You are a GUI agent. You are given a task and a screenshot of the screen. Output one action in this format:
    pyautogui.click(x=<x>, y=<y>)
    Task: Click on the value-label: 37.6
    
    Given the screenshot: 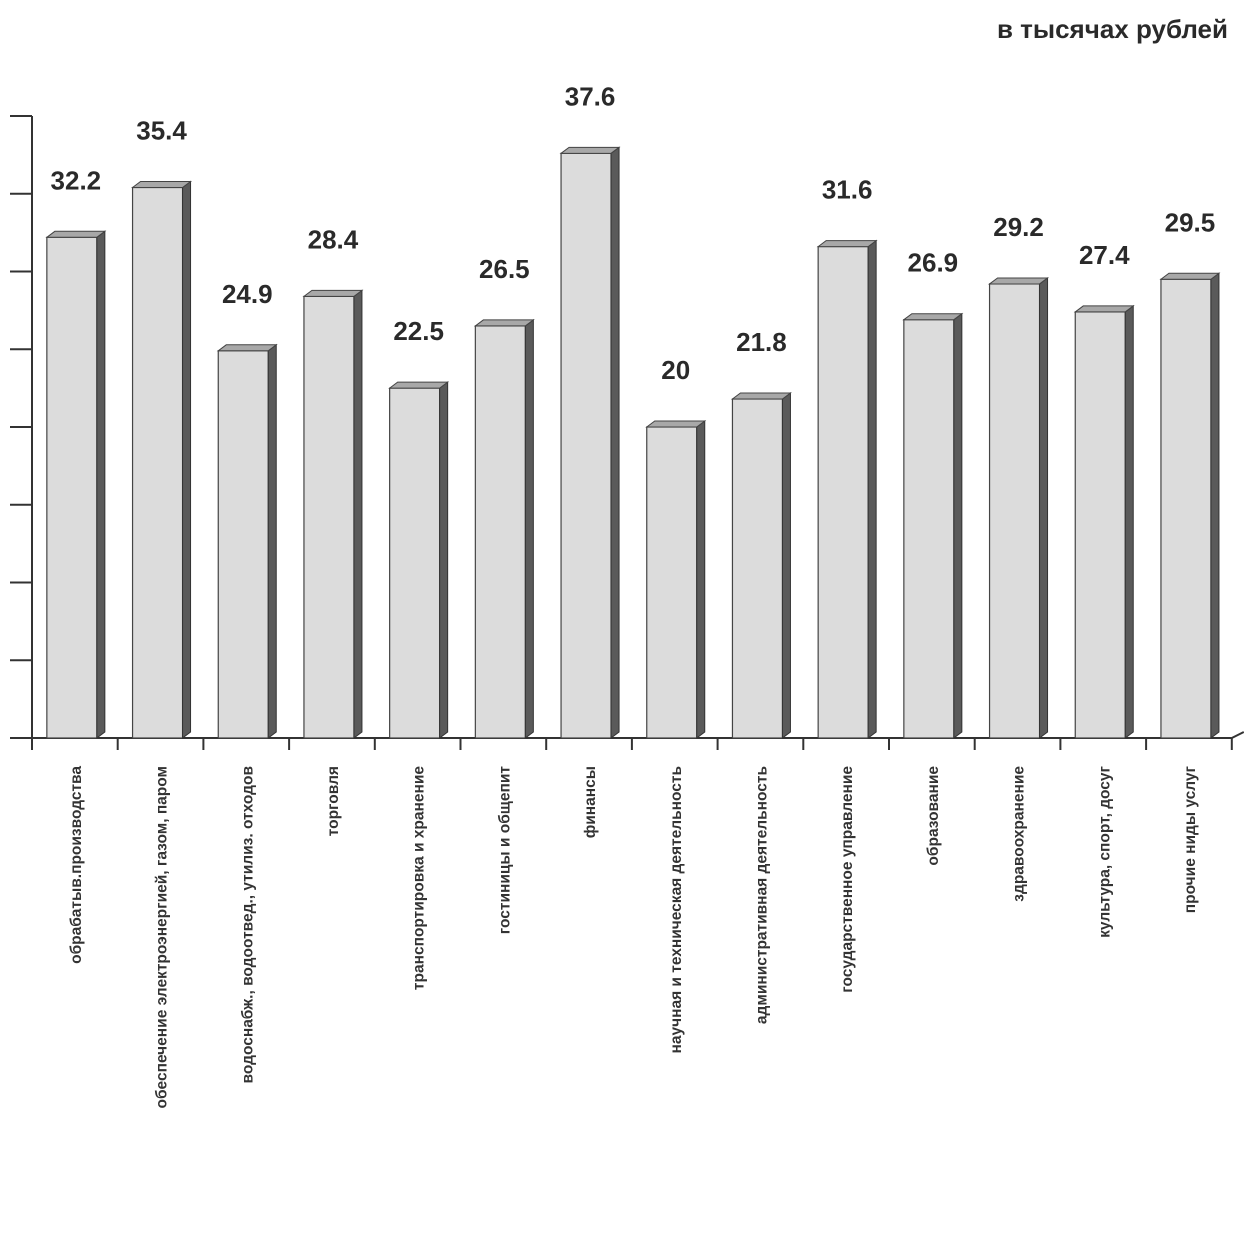 What is the action you would take?
    pyautogui.click(x=590, y=96)
    